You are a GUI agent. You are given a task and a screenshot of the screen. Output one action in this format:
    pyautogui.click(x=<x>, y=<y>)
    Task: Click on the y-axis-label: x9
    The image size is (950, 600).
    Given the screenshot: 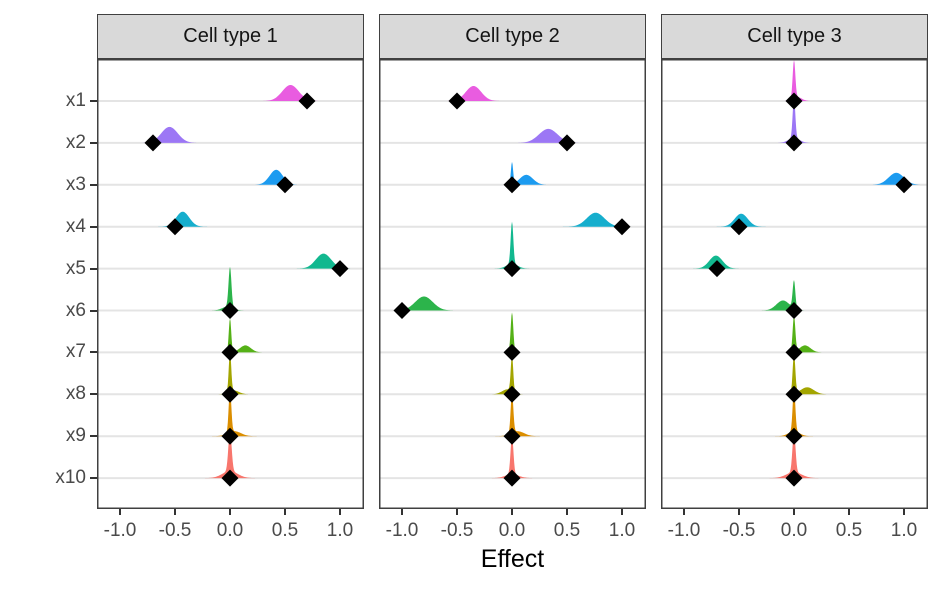 What is the action you would take?
    pyautogui.click(x=75, y=436)
    